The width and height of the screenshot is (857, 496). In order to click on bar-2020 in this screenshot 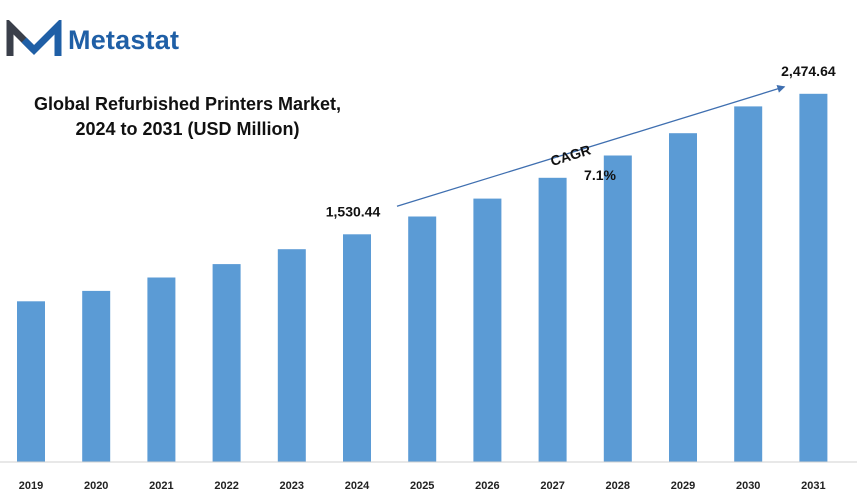, I will do `click(96, 376)`.